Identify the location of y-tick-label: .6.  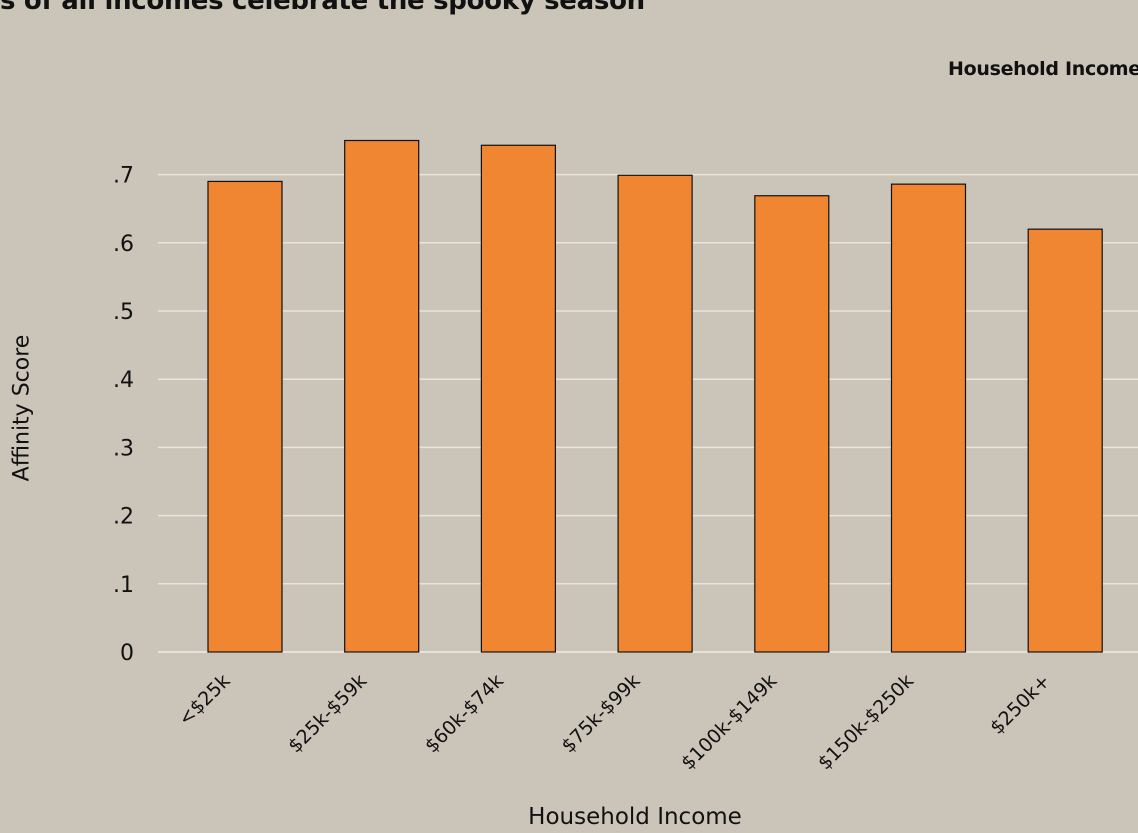
(123, 244).